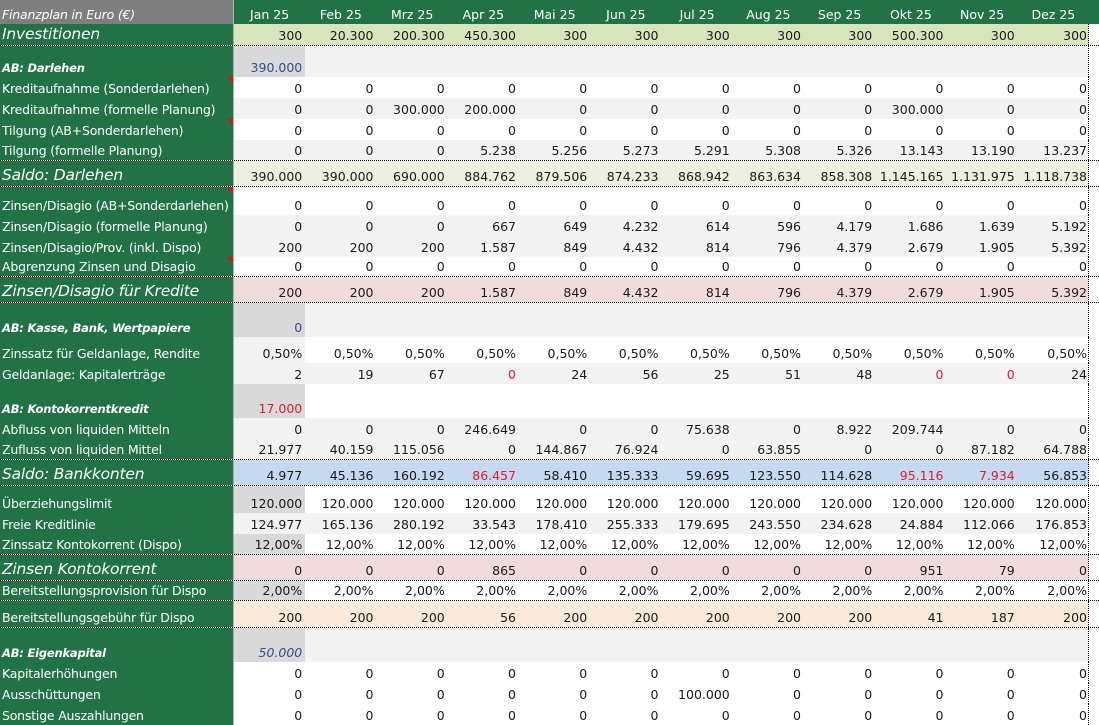 The width and height of the screenshot is (1099, 725). I want to click on cell: 200.000, so click(483, 108).